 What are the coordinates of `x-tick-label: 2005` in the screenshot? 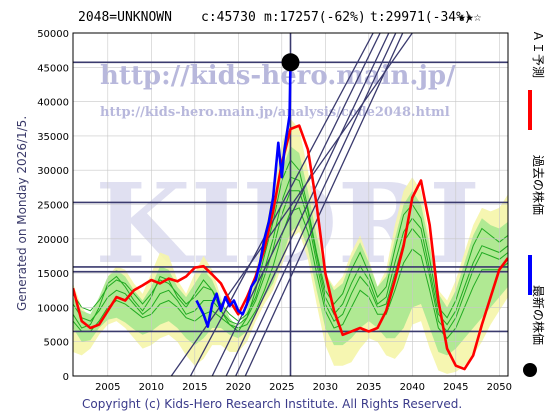 It's located at (107, 387).